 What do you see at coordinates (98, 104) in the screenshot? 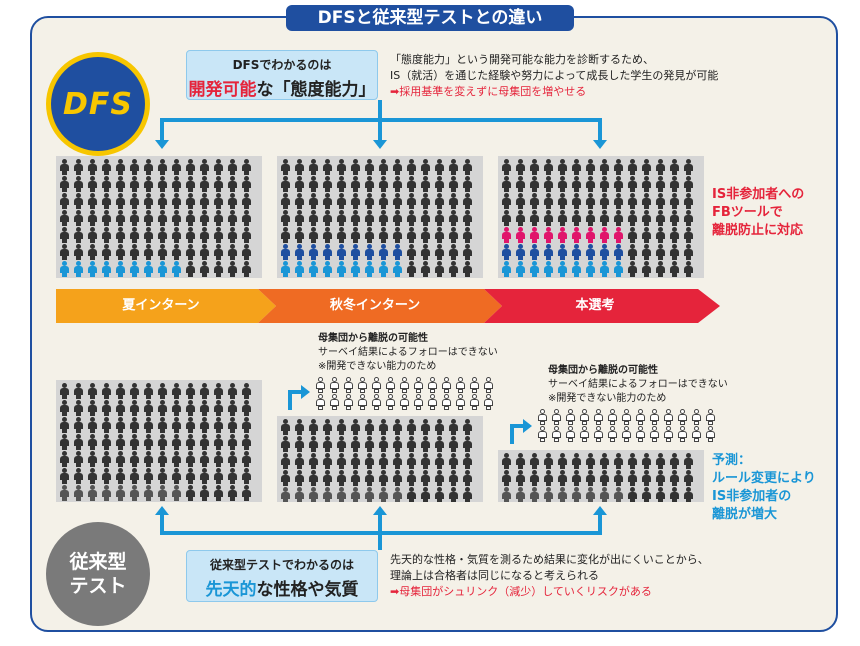
I see `dfs-logo: DFS` at bounding box center [98, 104].